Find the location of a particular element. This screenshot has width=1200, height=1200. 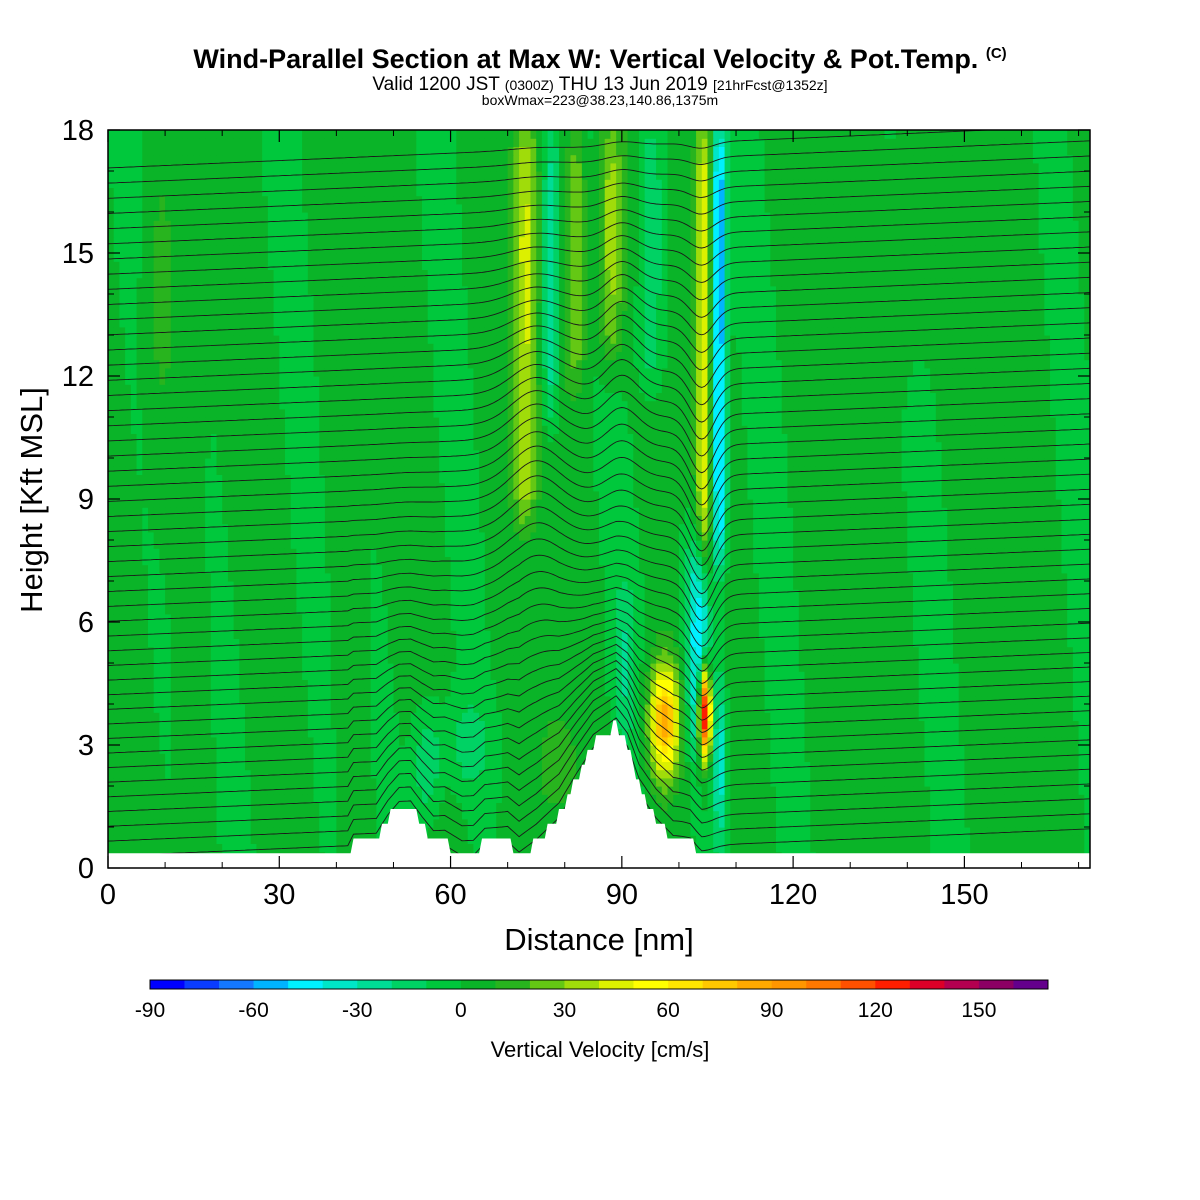

valid-date: THU 13 Jun 2019 is located at coordinates (633, 84).